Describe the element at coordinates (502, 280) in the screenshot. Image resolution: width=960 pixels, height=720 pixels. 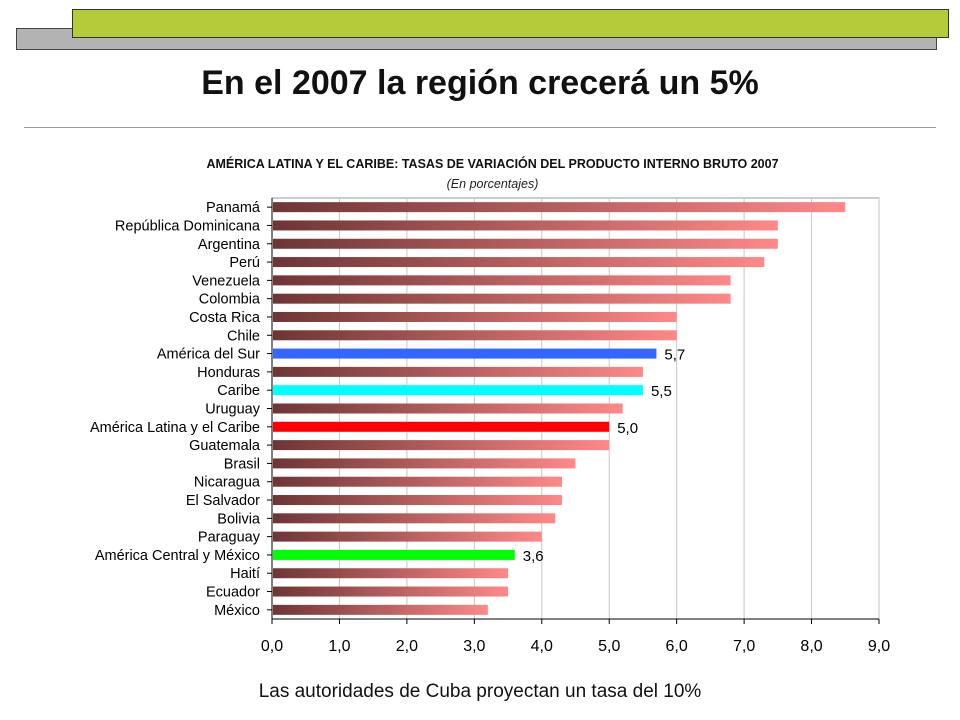
I see `bar-venezuela` at that location.